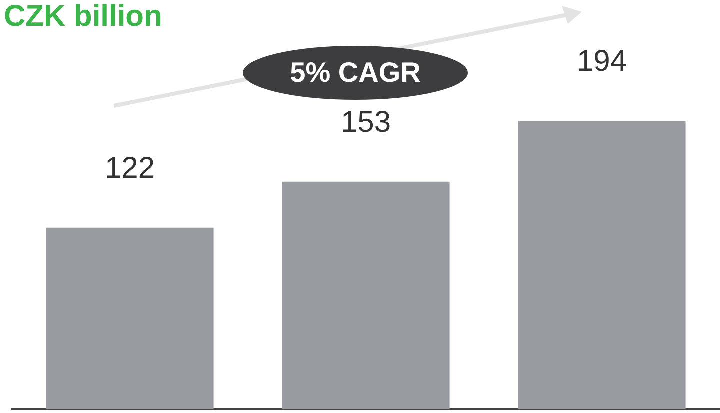  What do you see at coordinates (130, 168) in the screenshot?
I see `data-label: 122` at bounding box center [130, 168].